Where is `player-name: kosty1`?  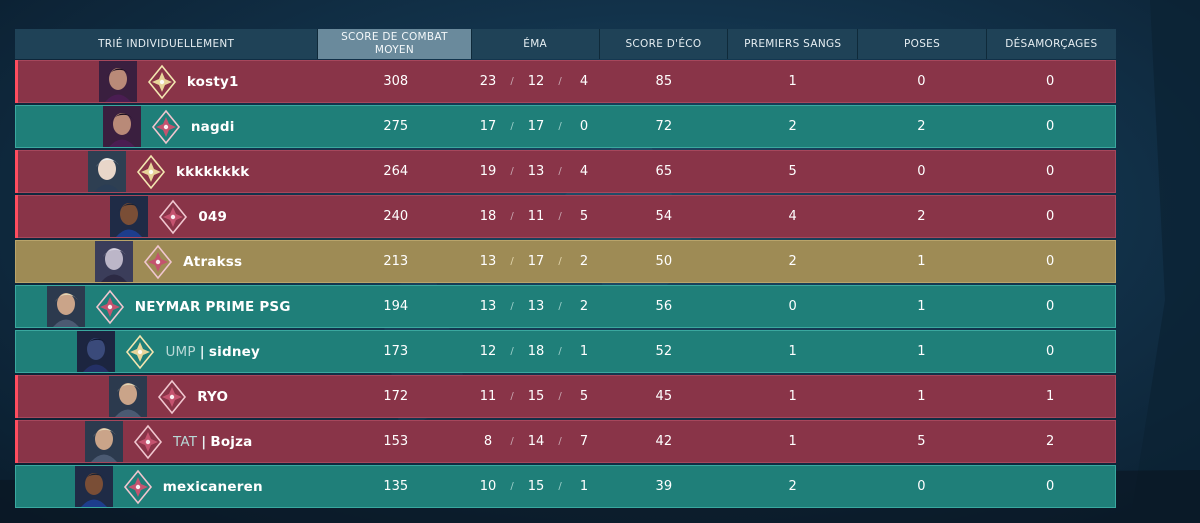 player-name: kosty1 is located at coordinates (213, 82).